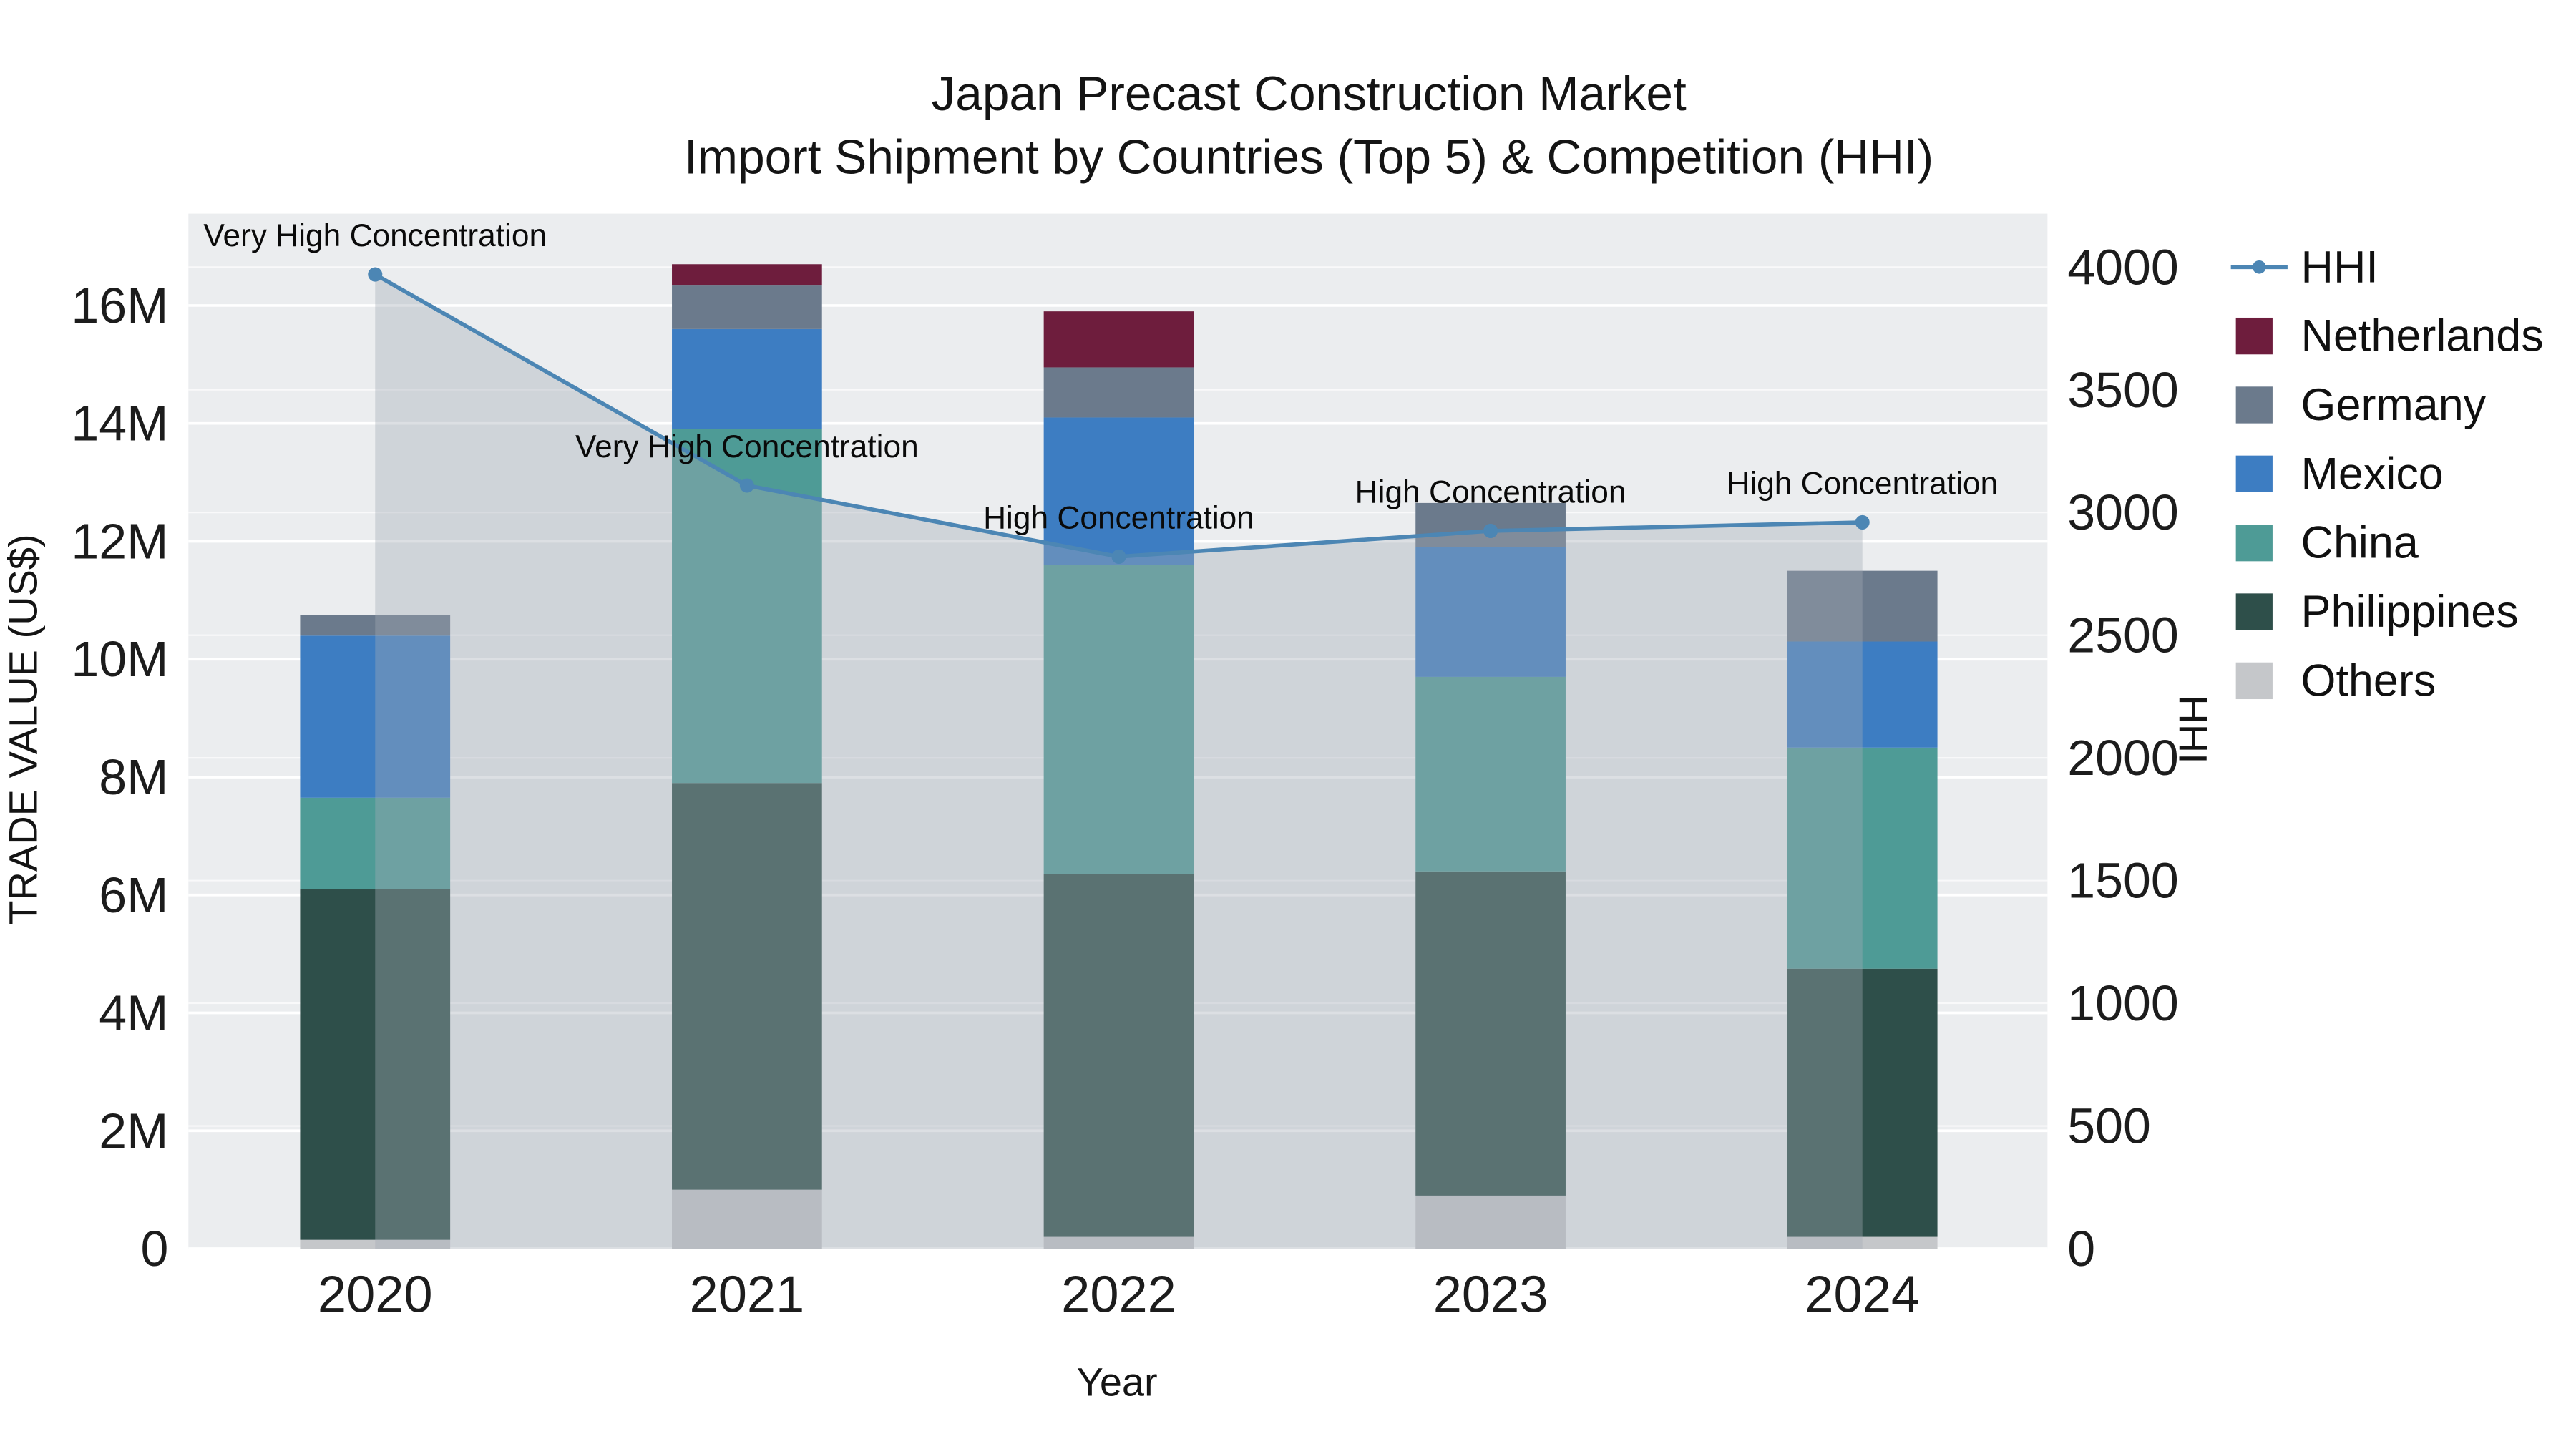 This screenshot has height=1449, width=2576. What do you see at coordinates (22, 729) in the screenshot?
I see `left-axis-title: TRADE VALUE (US$)` at bounding box center [22, 729].